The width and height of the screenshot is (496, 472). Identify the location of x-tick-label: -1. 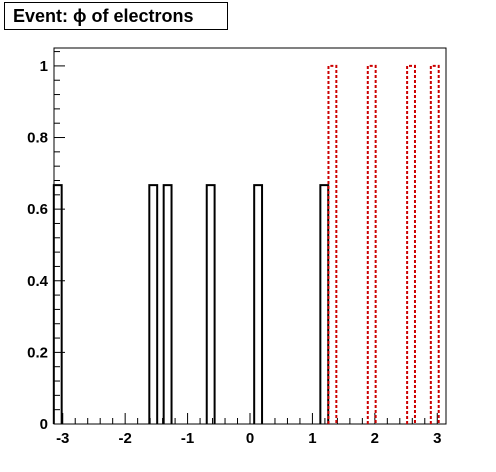
(187, 438).